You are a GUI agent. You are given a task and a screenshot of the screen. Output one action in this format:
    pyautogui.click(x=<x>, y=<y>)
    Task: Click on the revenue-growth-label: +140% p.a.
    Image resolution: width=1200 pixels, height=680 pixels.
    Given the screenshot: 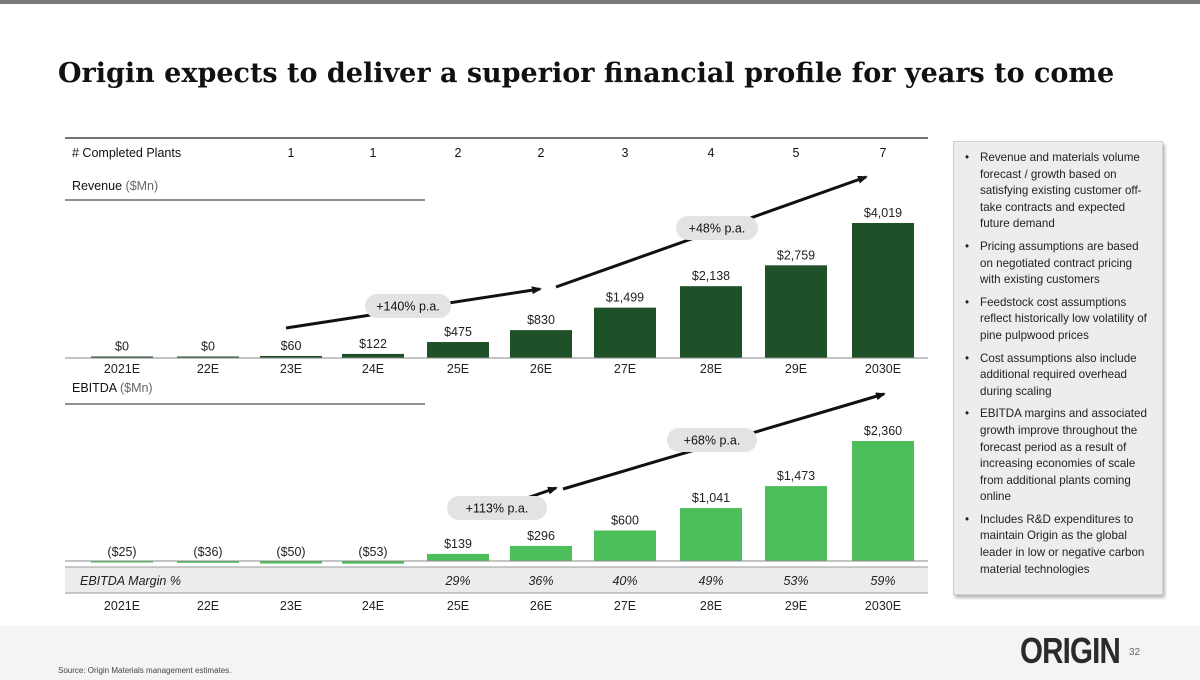 What is the action you would take?
    pyautogui.click(x=408, y=307)
    